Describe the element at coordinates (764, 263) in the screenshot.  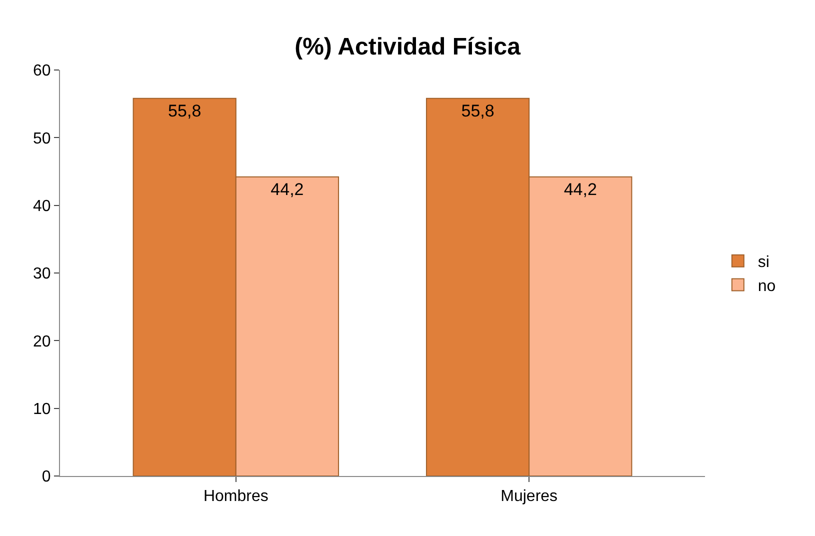
I see `legend-label: si` at that location.